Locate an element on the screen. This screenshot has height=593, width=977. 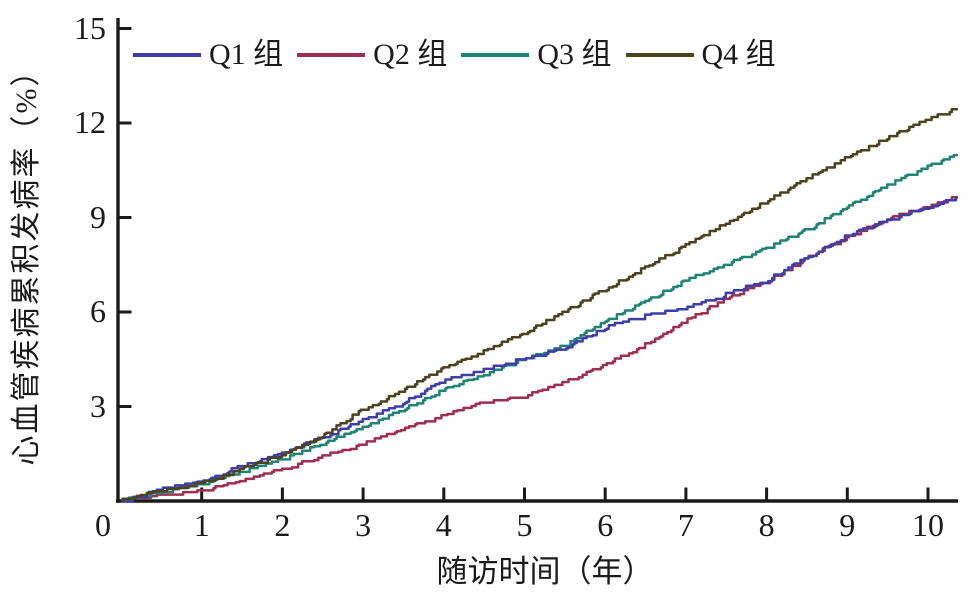
legend-label-q1: Q1 组 is located at coordinates (246, 54).